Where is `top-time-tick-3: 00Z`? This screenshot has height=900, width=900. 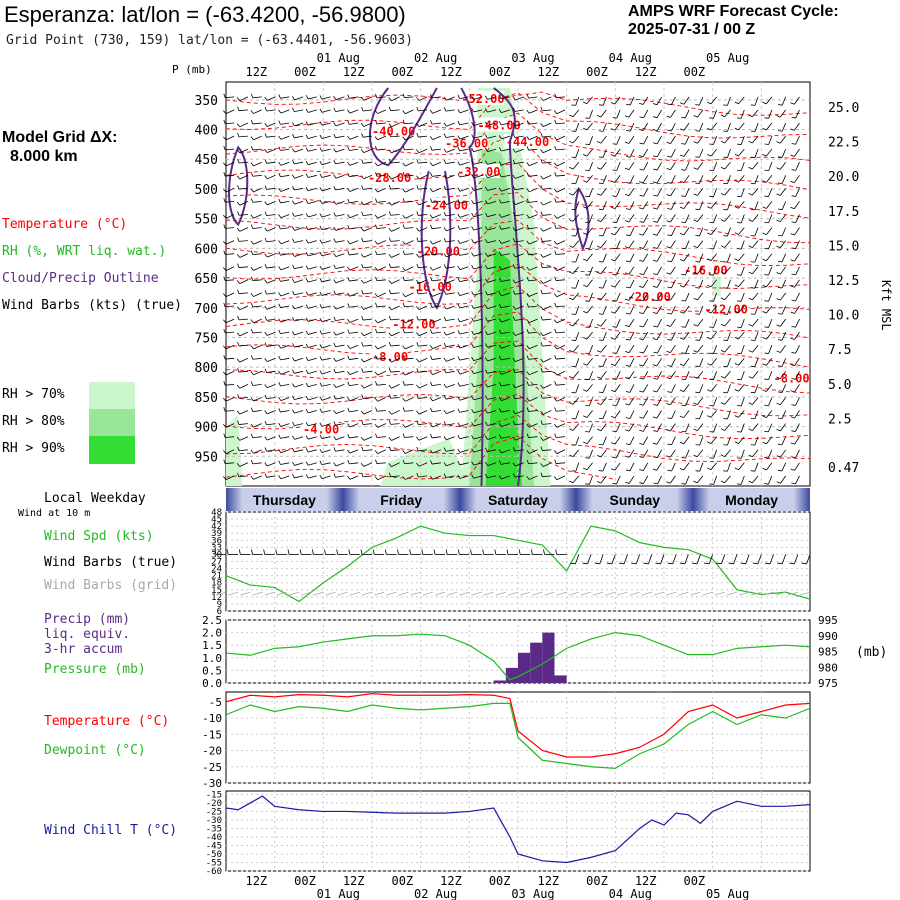
top-time-tick-3: 00Z is located at coordinates (402, 72).